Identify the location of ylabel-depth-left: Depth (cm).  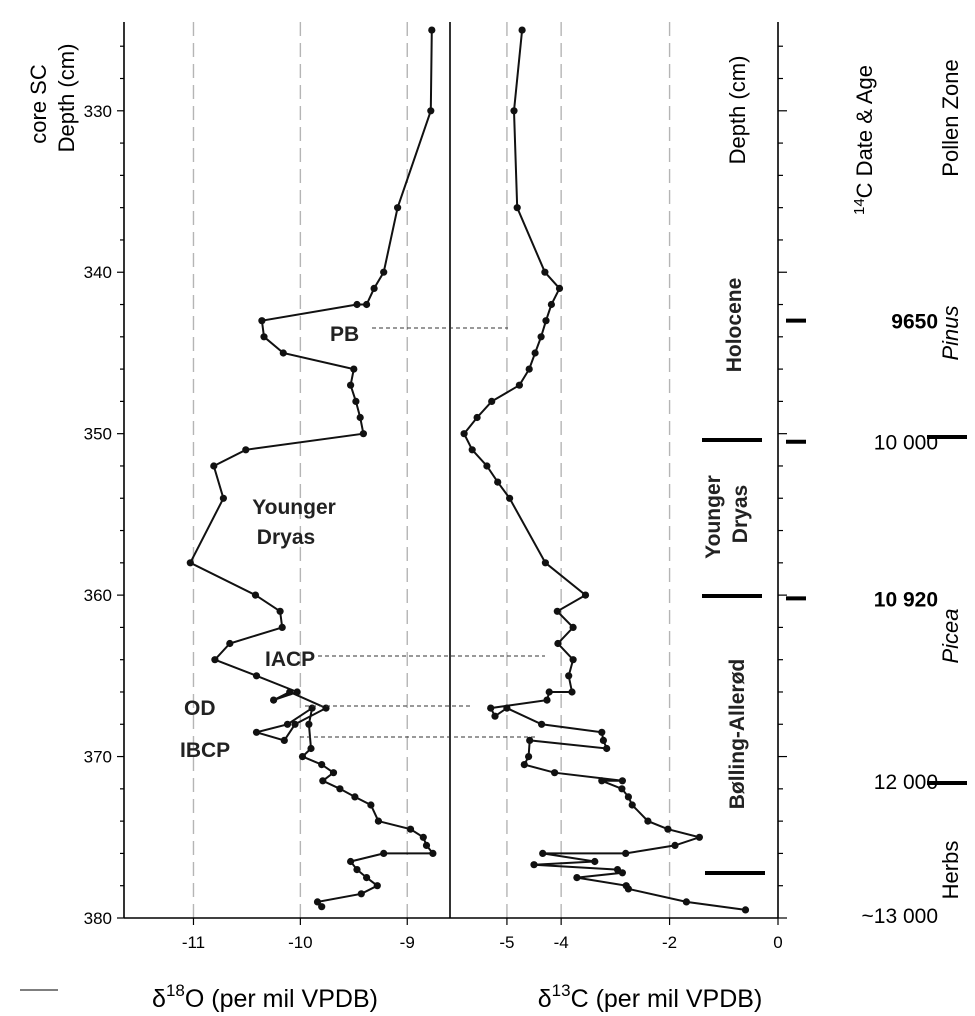
(66, 98).